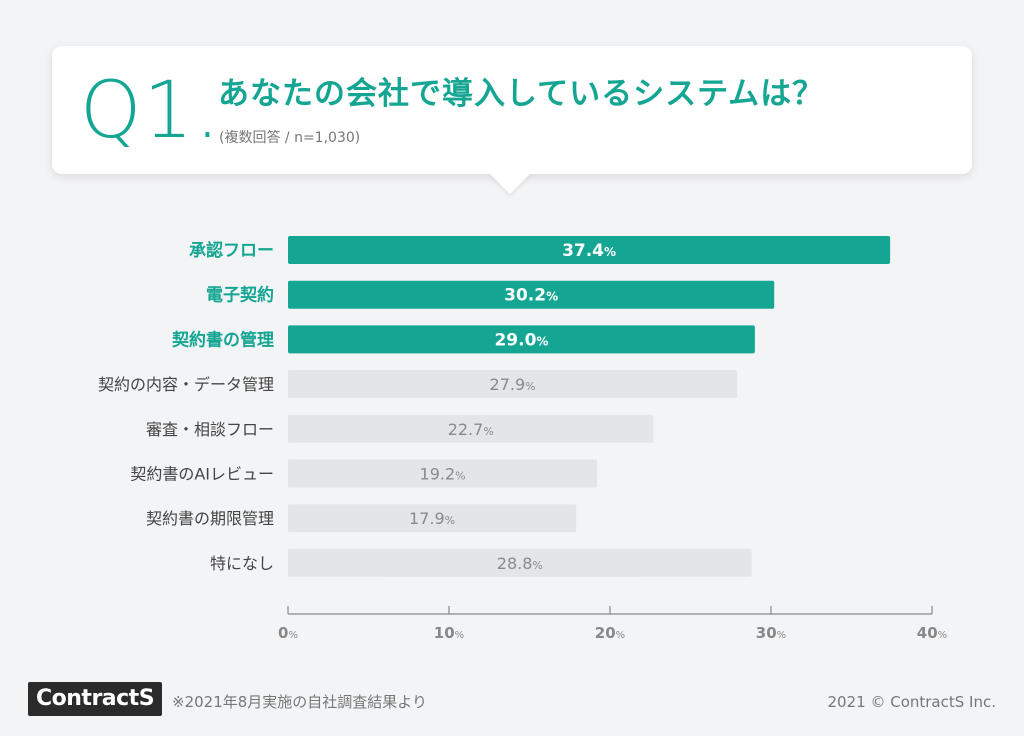 The width and height of the screenshot is (1024, 736). Describe the element at coordinates (610, 633) in the screenshot. I see `x-tick-label: 20%` at that location.